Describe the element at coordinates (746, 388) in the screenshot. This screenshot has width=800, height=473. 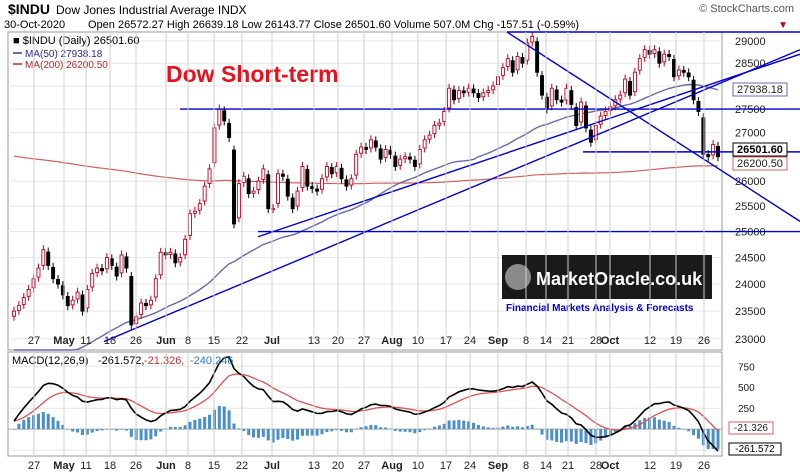
I see `macd-y-axis: 250 500 750` at that location.